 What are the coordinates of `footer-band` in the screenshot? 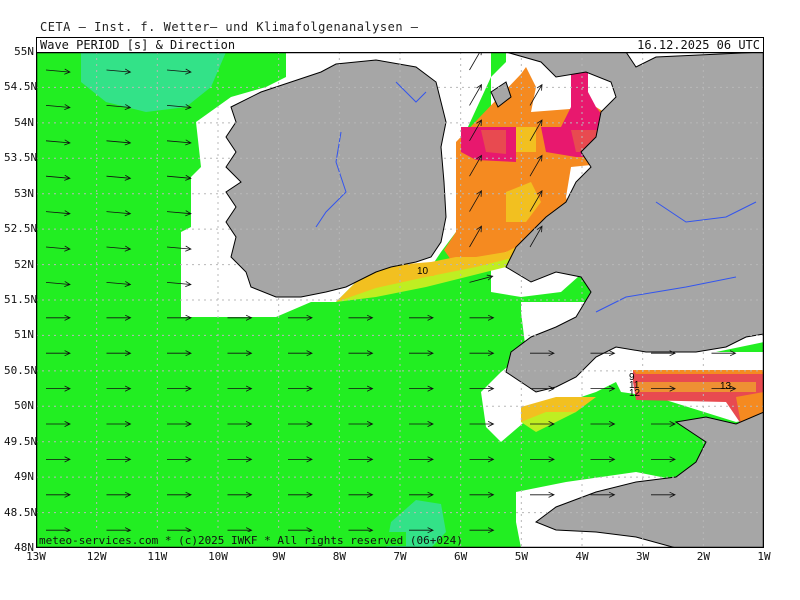 It's located at (221, 539).